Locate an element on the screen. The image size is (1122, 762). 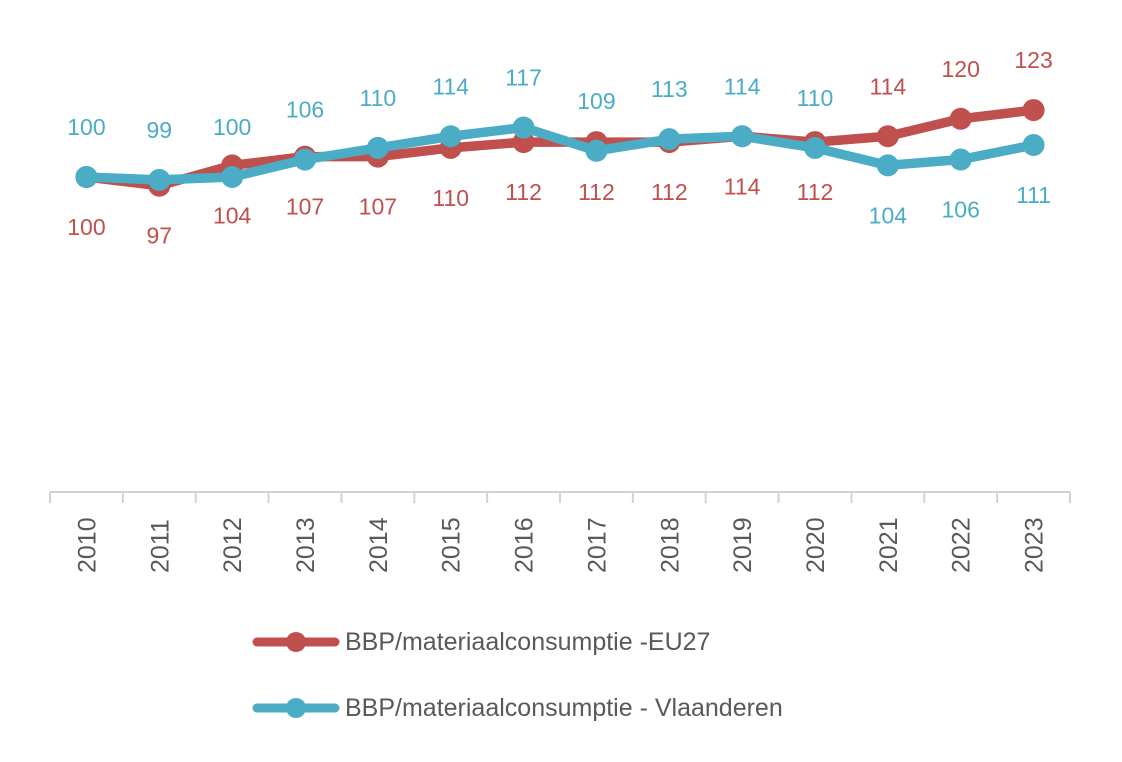
data-label: 117 is located at coordinates (523, 78).